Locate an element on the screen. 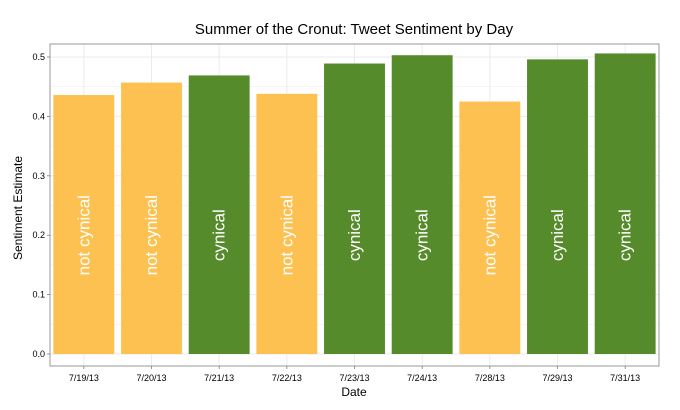 The height and width of the screenshot is (410, 680). x-tick-label: 7/23/13 is located at coordinates (354, 378).